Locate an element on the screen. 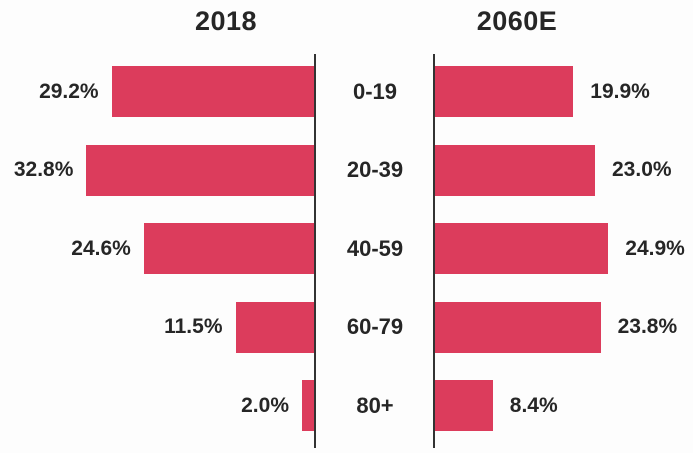  right-bar-cell: 24.9% is located at coordinates (563, 248).